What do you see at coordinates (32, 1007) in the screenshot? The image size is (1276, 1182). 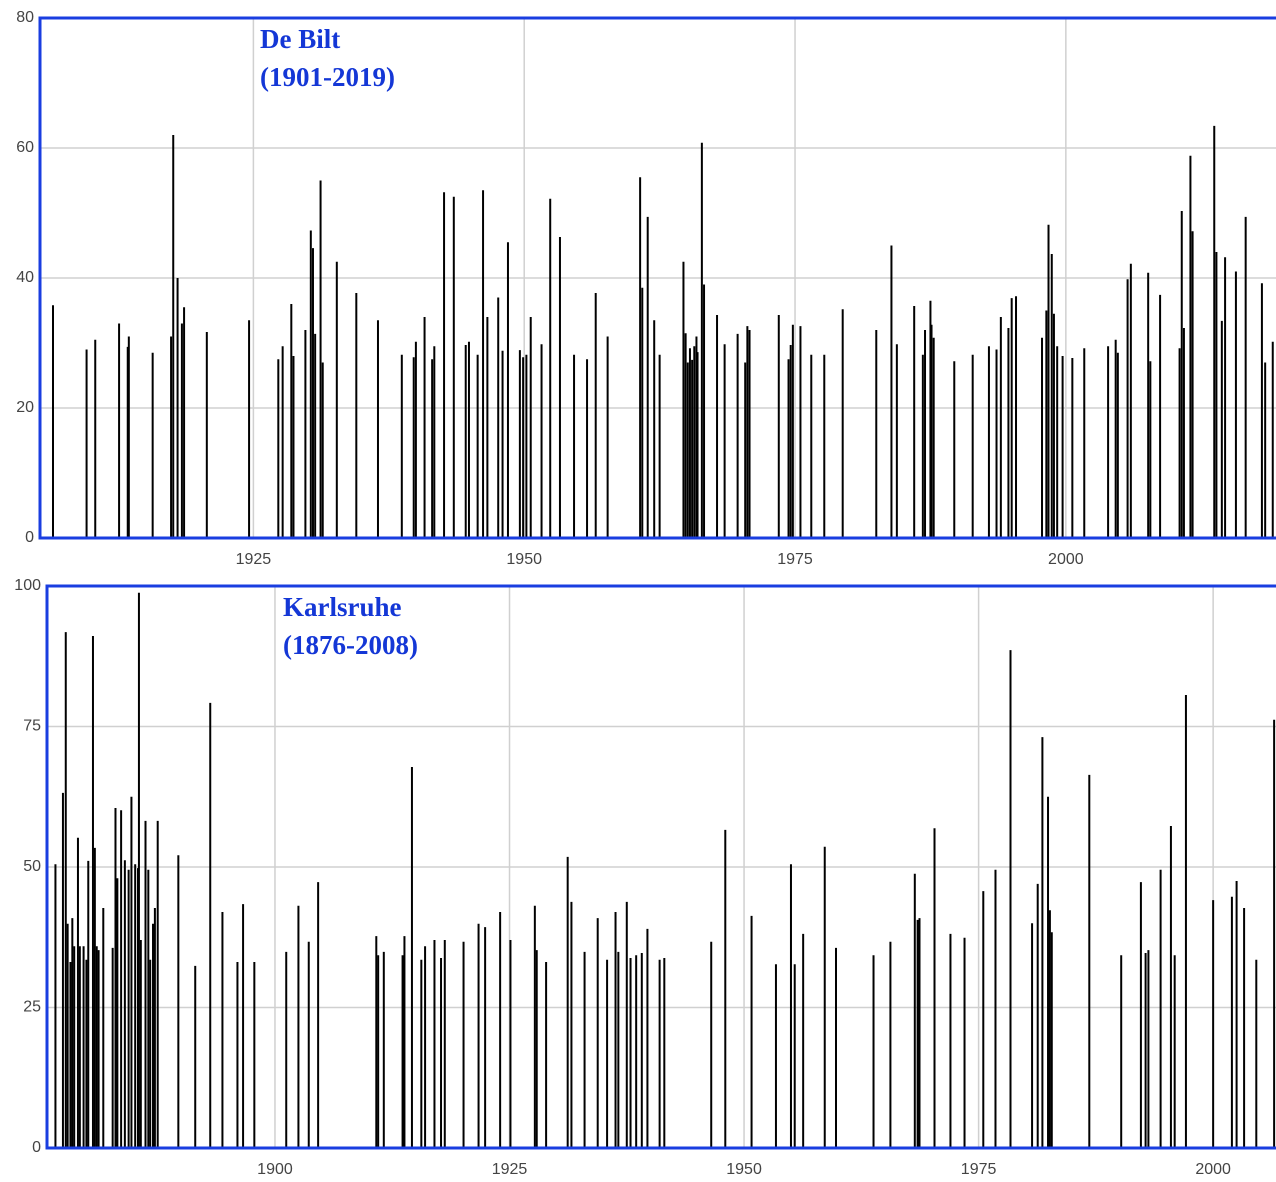 I see `y-tick-label: 25` at bounding box center [32, 1007].